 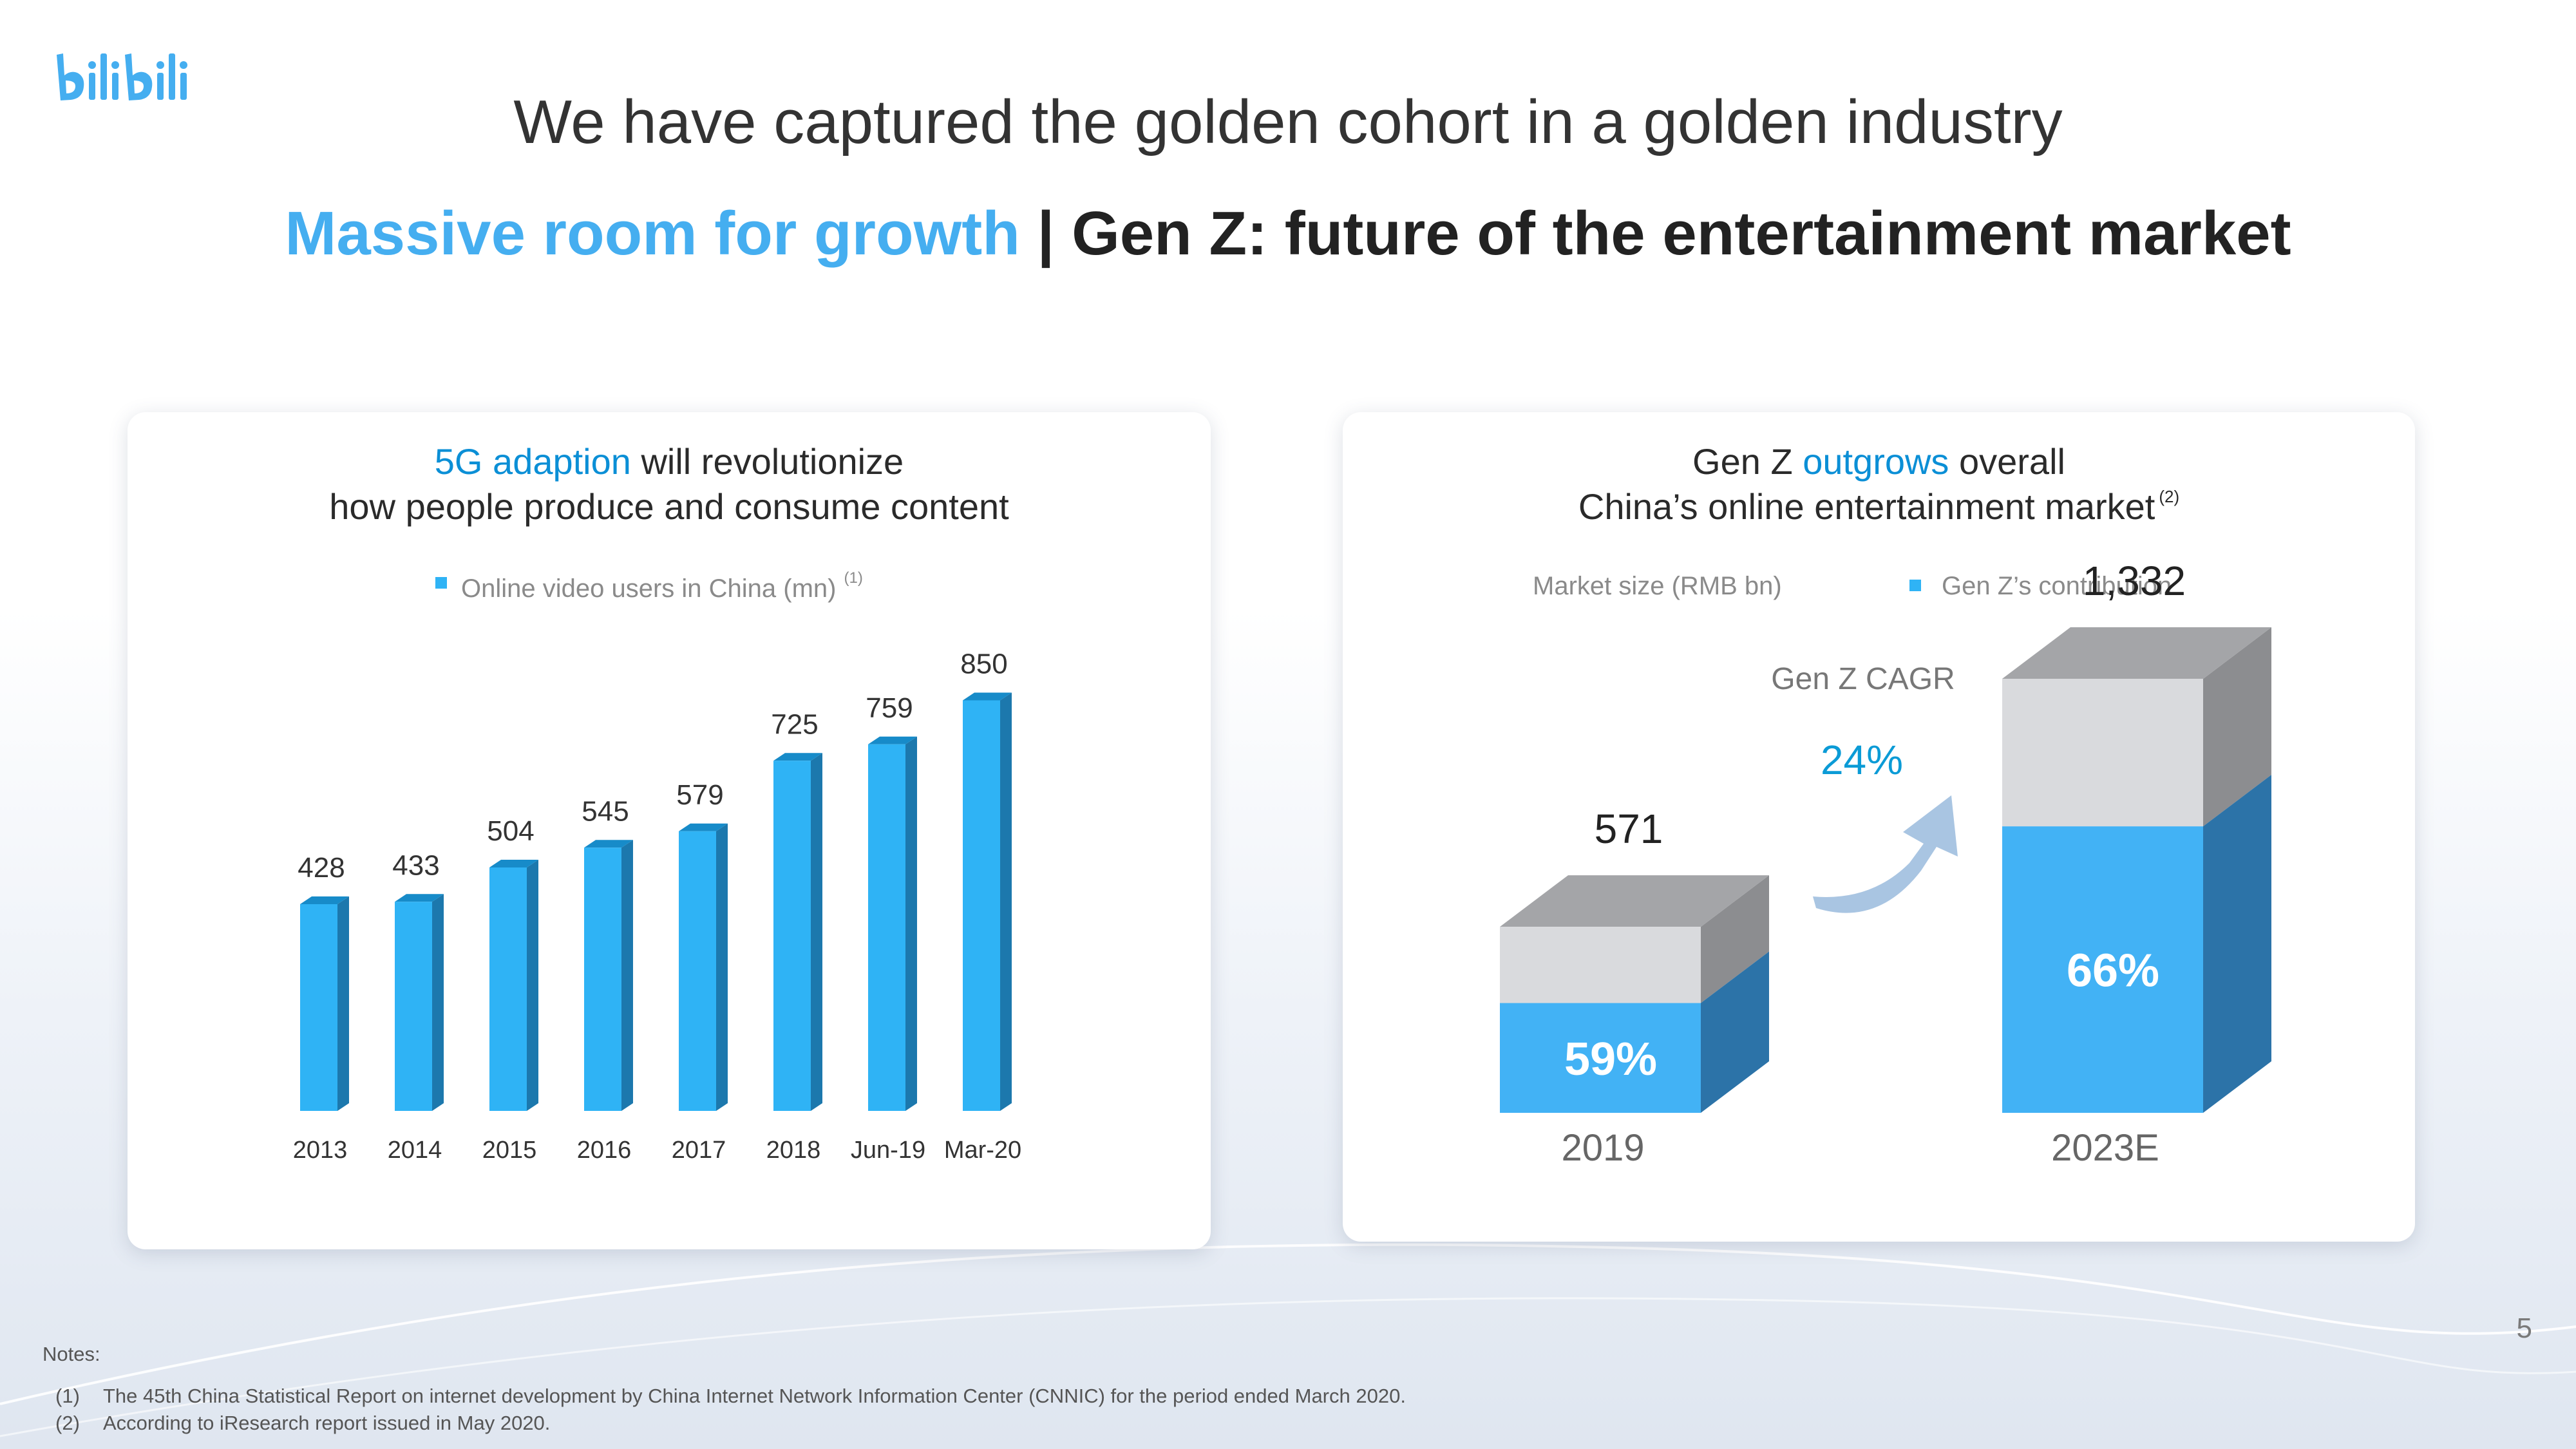 What do you see at coordinates (71, 1354) in the screenshot?
I see `notes-heading: Notes:` at bounding box center [71, 1354].